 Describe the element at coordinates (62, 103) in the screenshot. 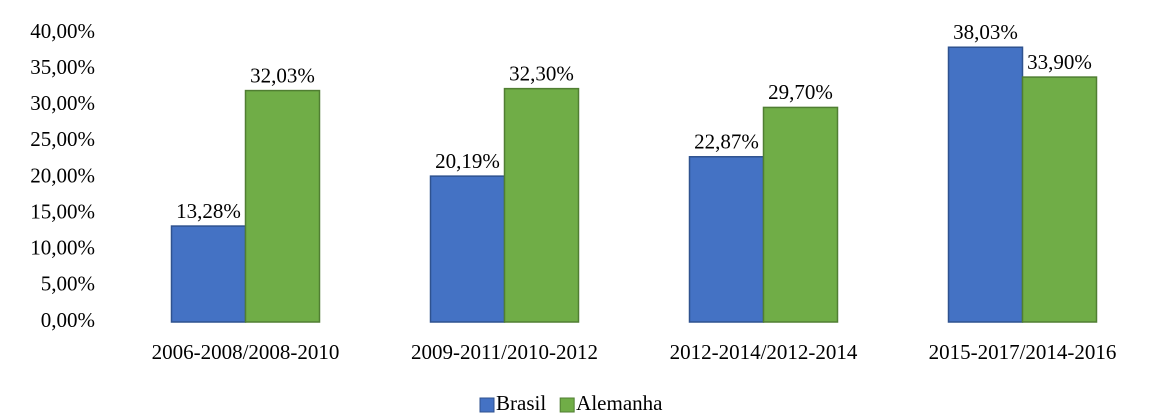

I see `y-tick-label: 30,00%` at that location.